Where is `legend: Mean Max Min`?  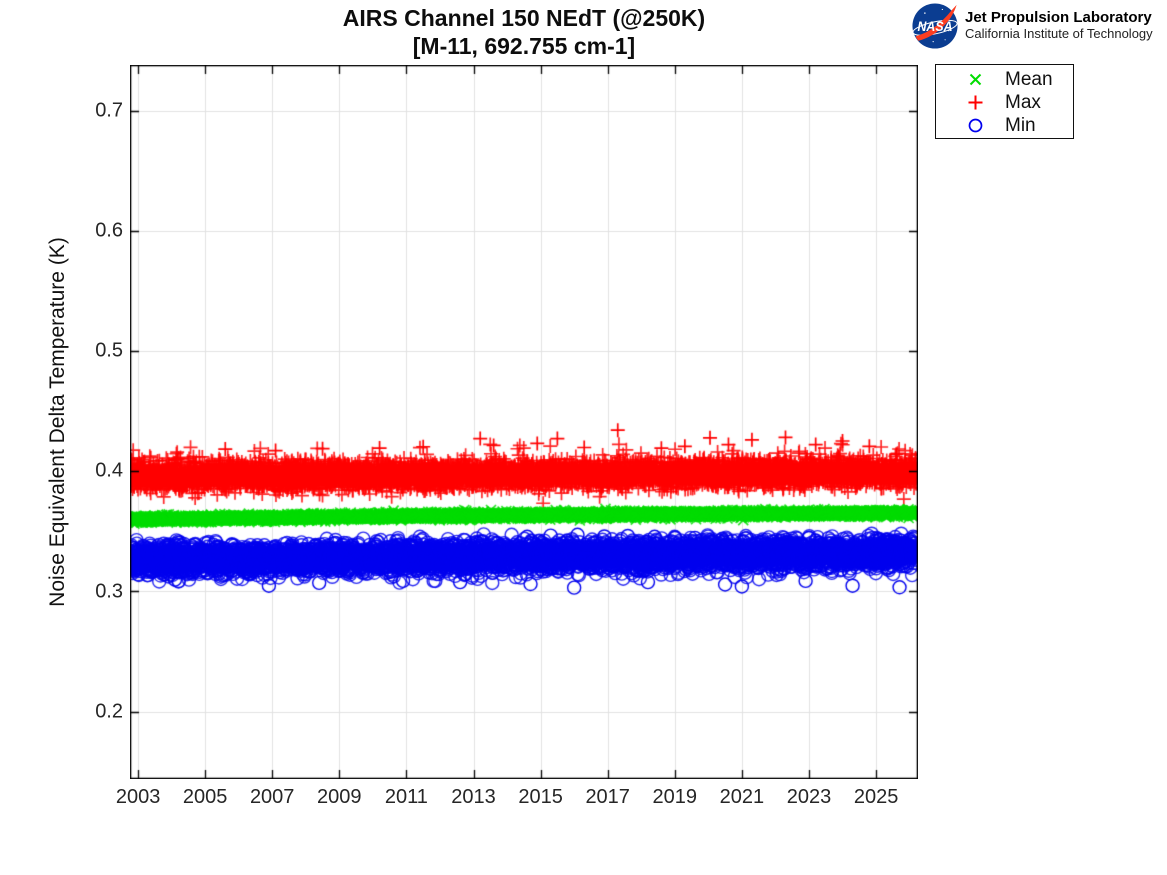
legend: Mean Max Min is located at coordinates (1004, 101).